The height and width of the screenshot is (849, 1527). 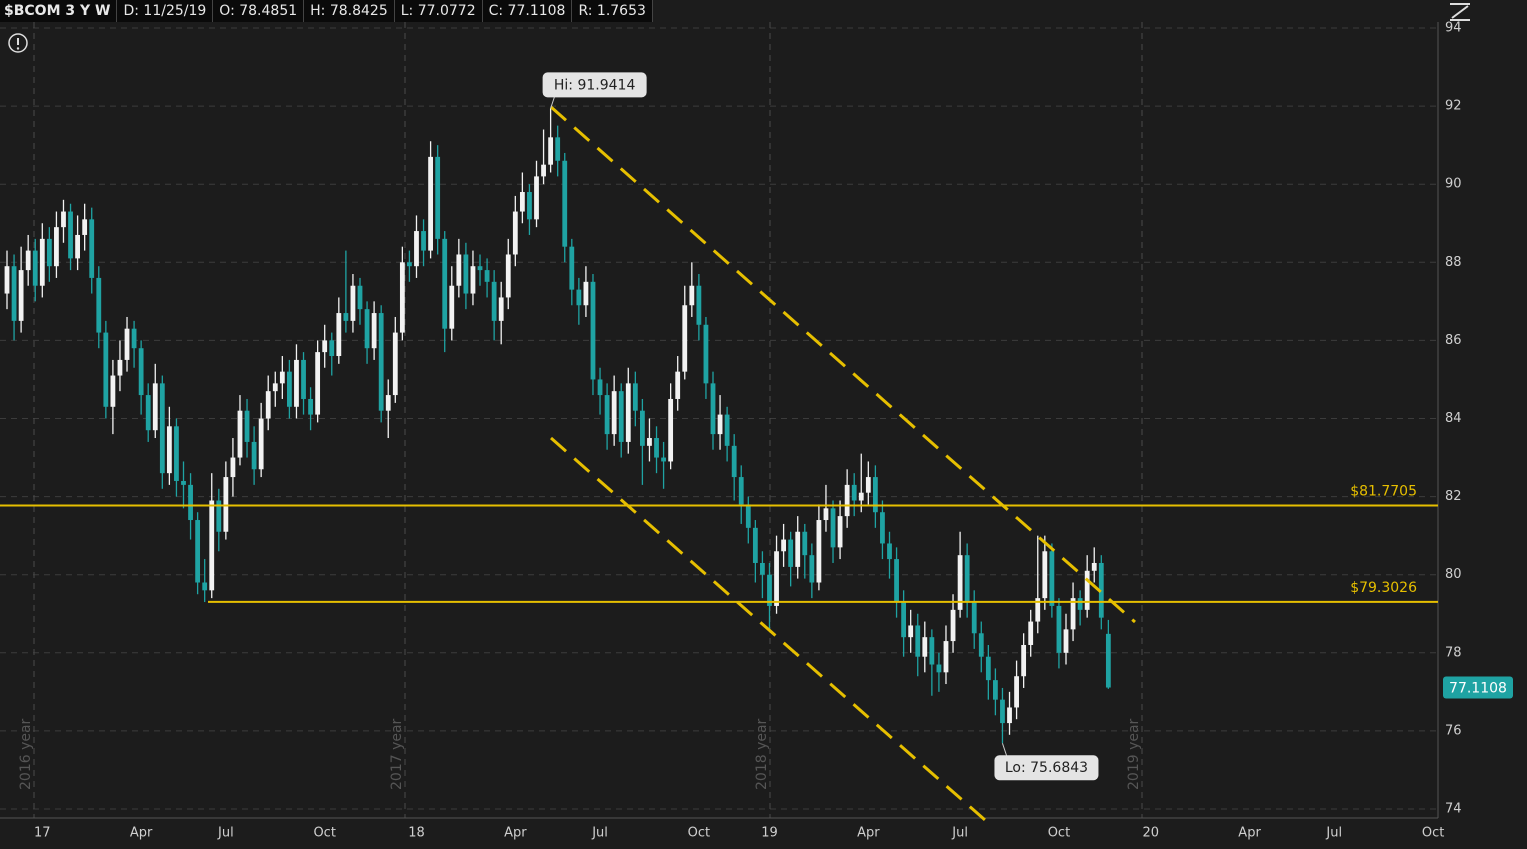 What do you see at coordinates (439, 11) in the screenshot?
I see `header-item: L: 77.0772` at bounding box center [439, 11].